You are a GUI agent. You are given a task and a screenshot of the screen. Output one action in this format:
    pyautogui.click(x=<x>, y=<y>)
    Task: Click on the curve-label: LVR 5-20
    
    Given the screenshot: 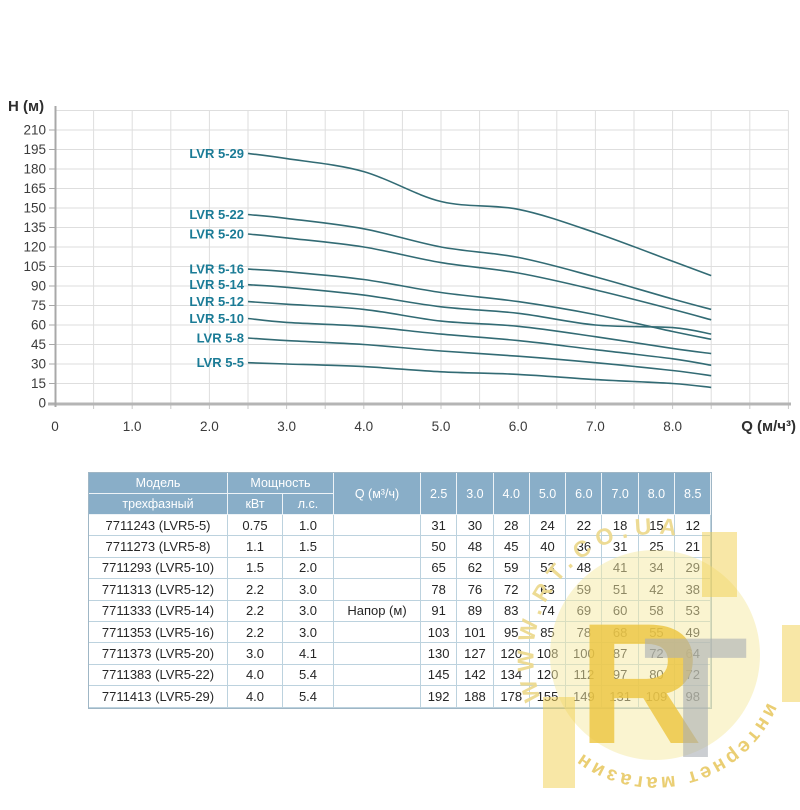 What is the action you would take?
    pyautogui.click(x=216, y=234)
    